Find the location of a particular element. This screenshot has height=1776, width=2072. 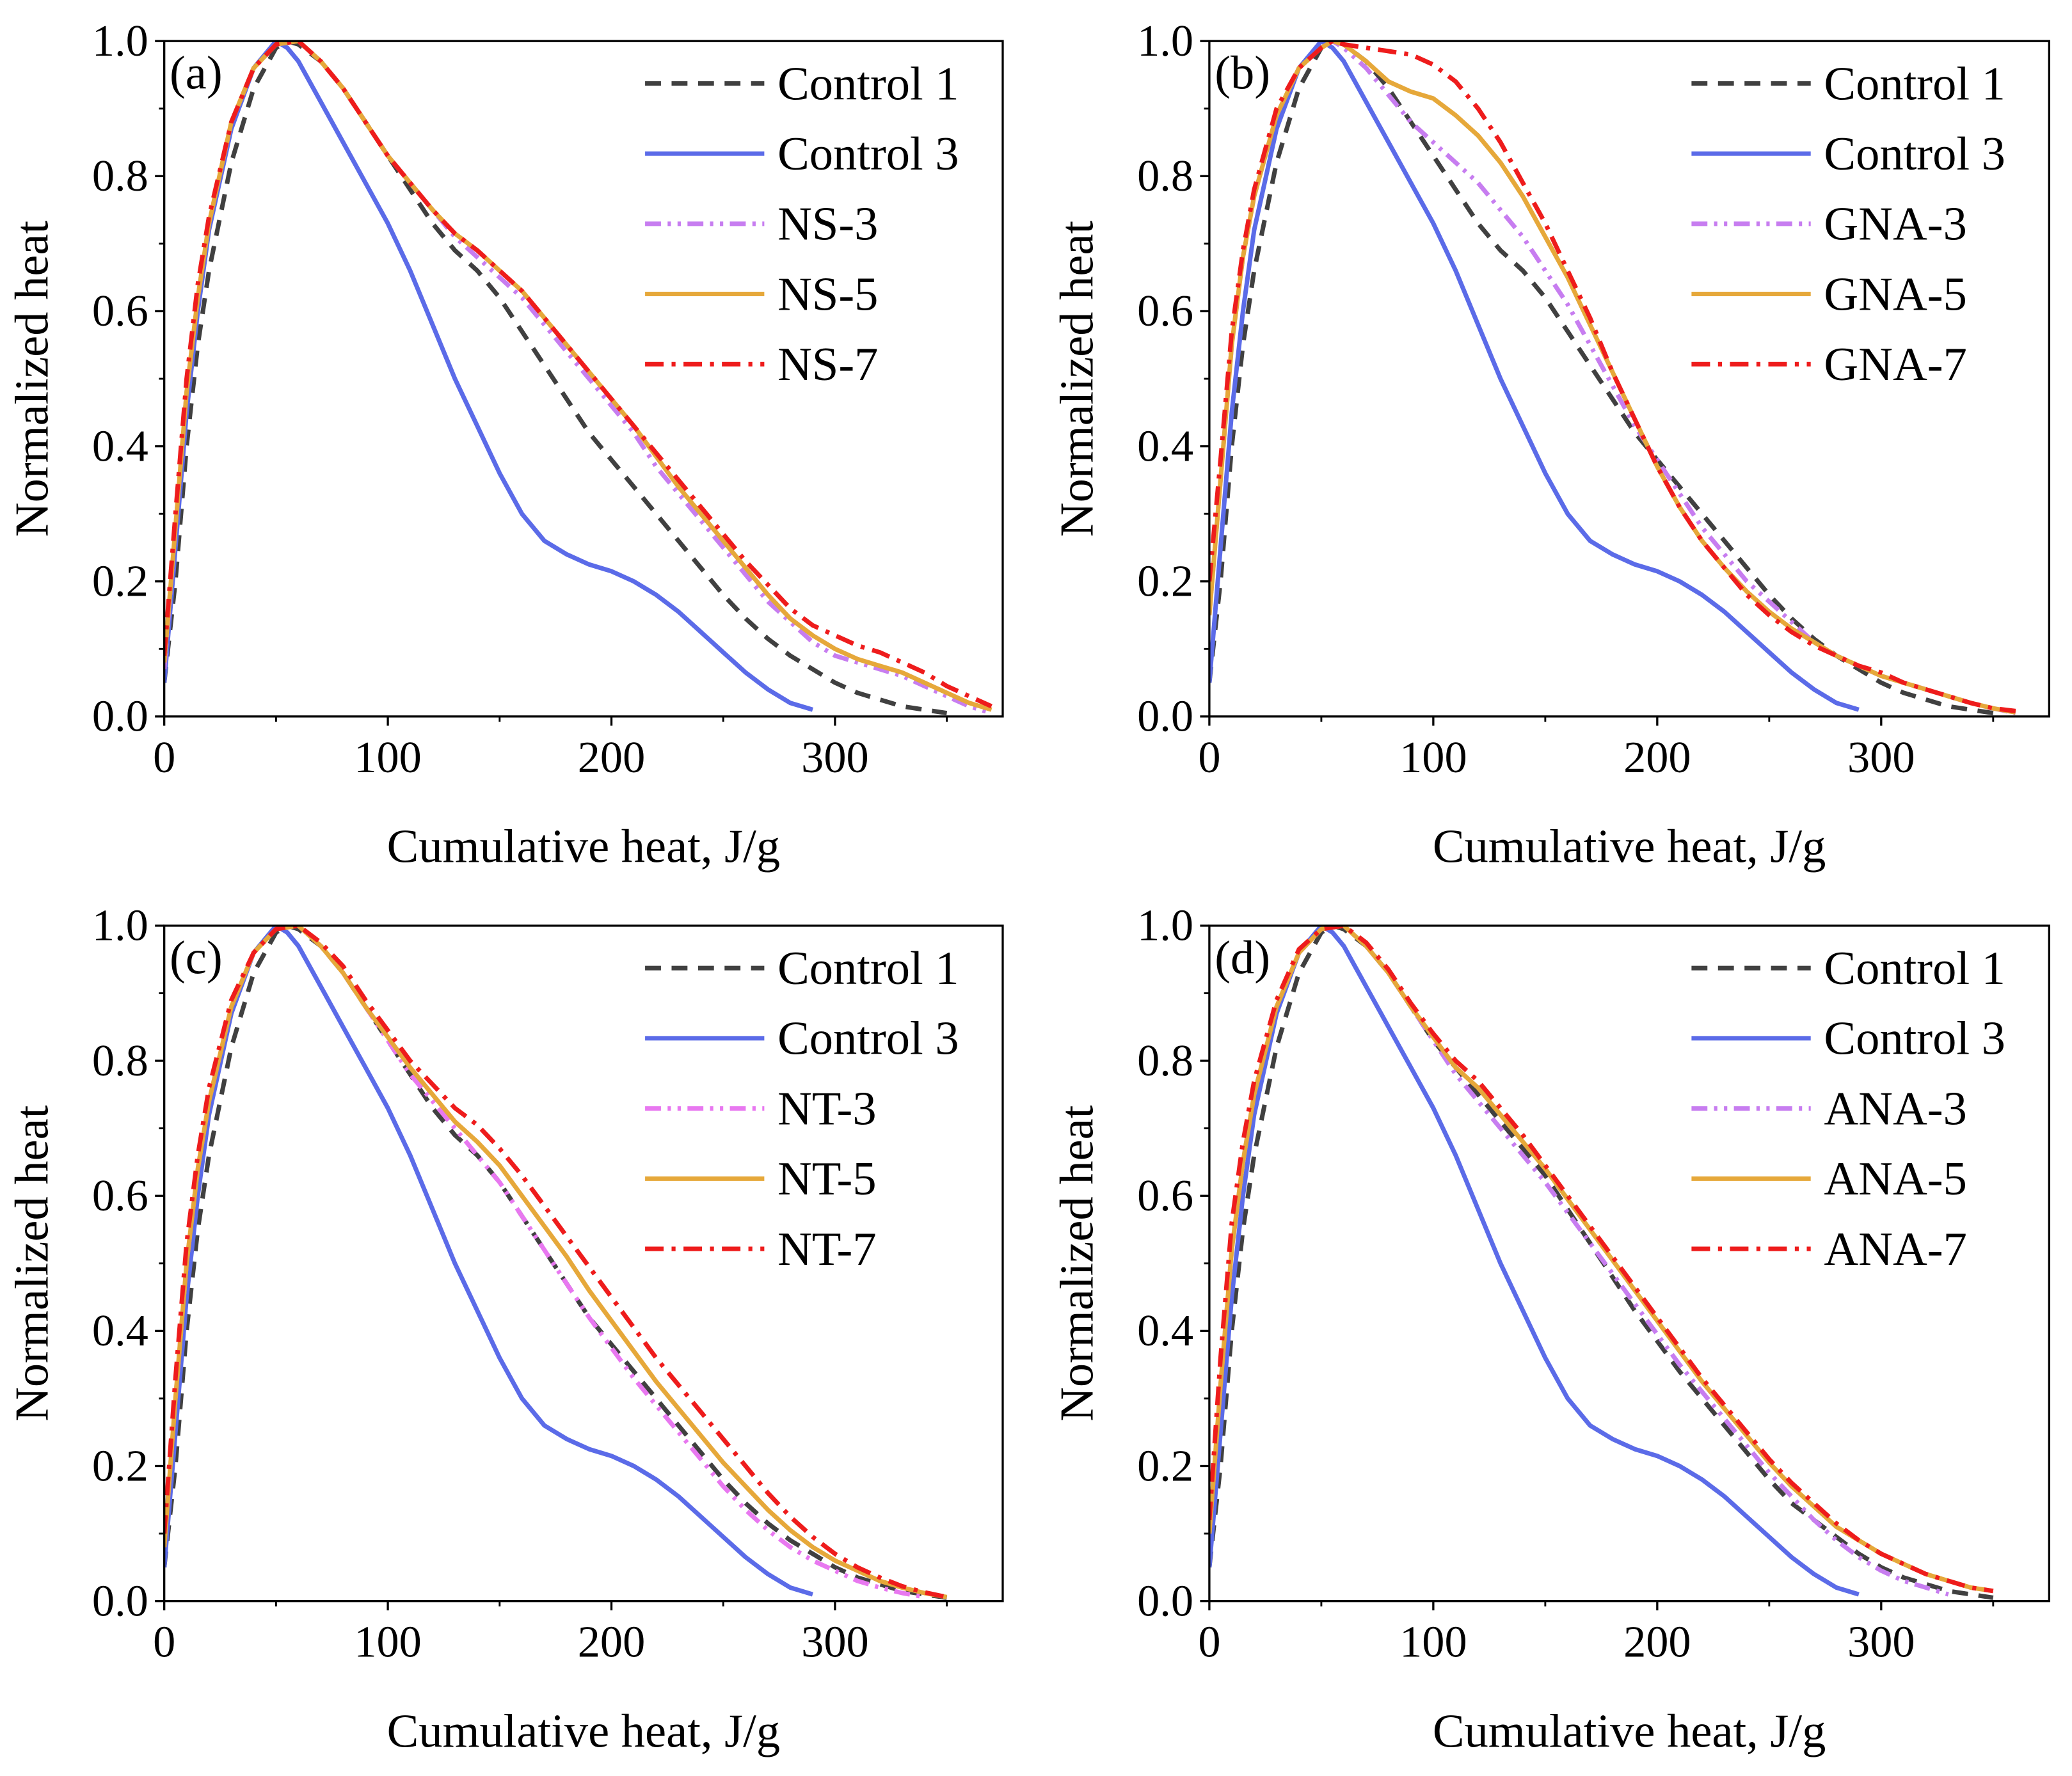

legend: Control 1 Control 3 NS-3 NS-5 NS-7 is located at coordinates (802, 224).